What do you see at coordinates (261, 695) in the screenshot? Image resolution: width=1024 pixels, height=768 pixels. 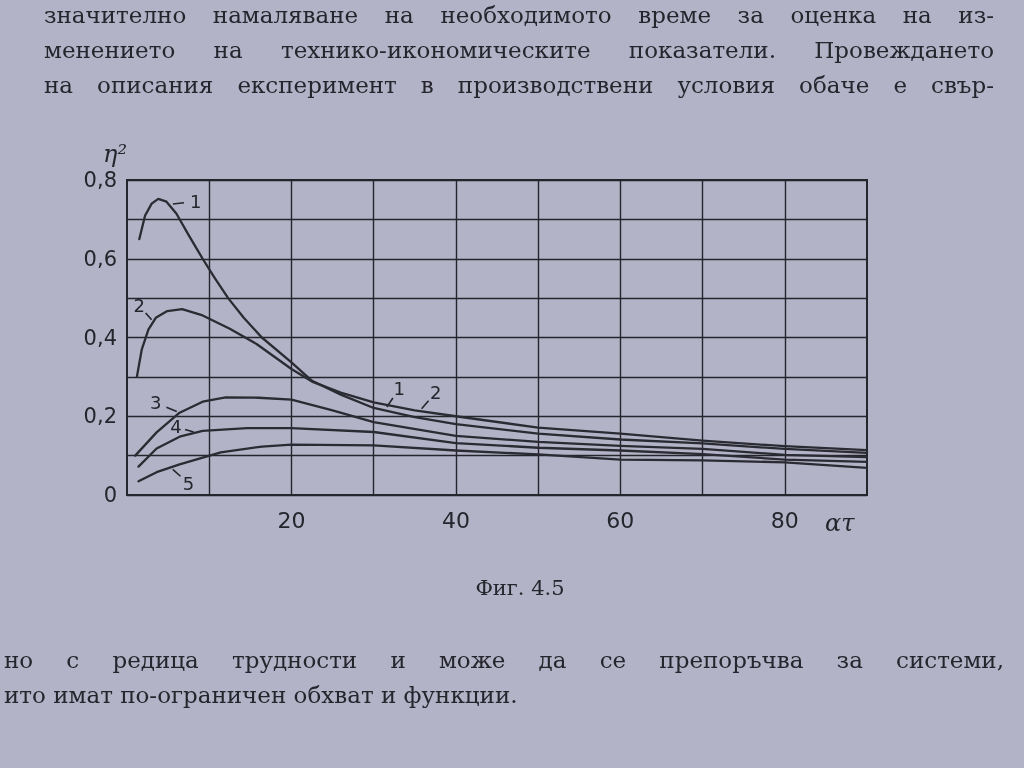 I see `text: ито имат по-ограничен обхват и функции.` at bounding box center [261, 695].